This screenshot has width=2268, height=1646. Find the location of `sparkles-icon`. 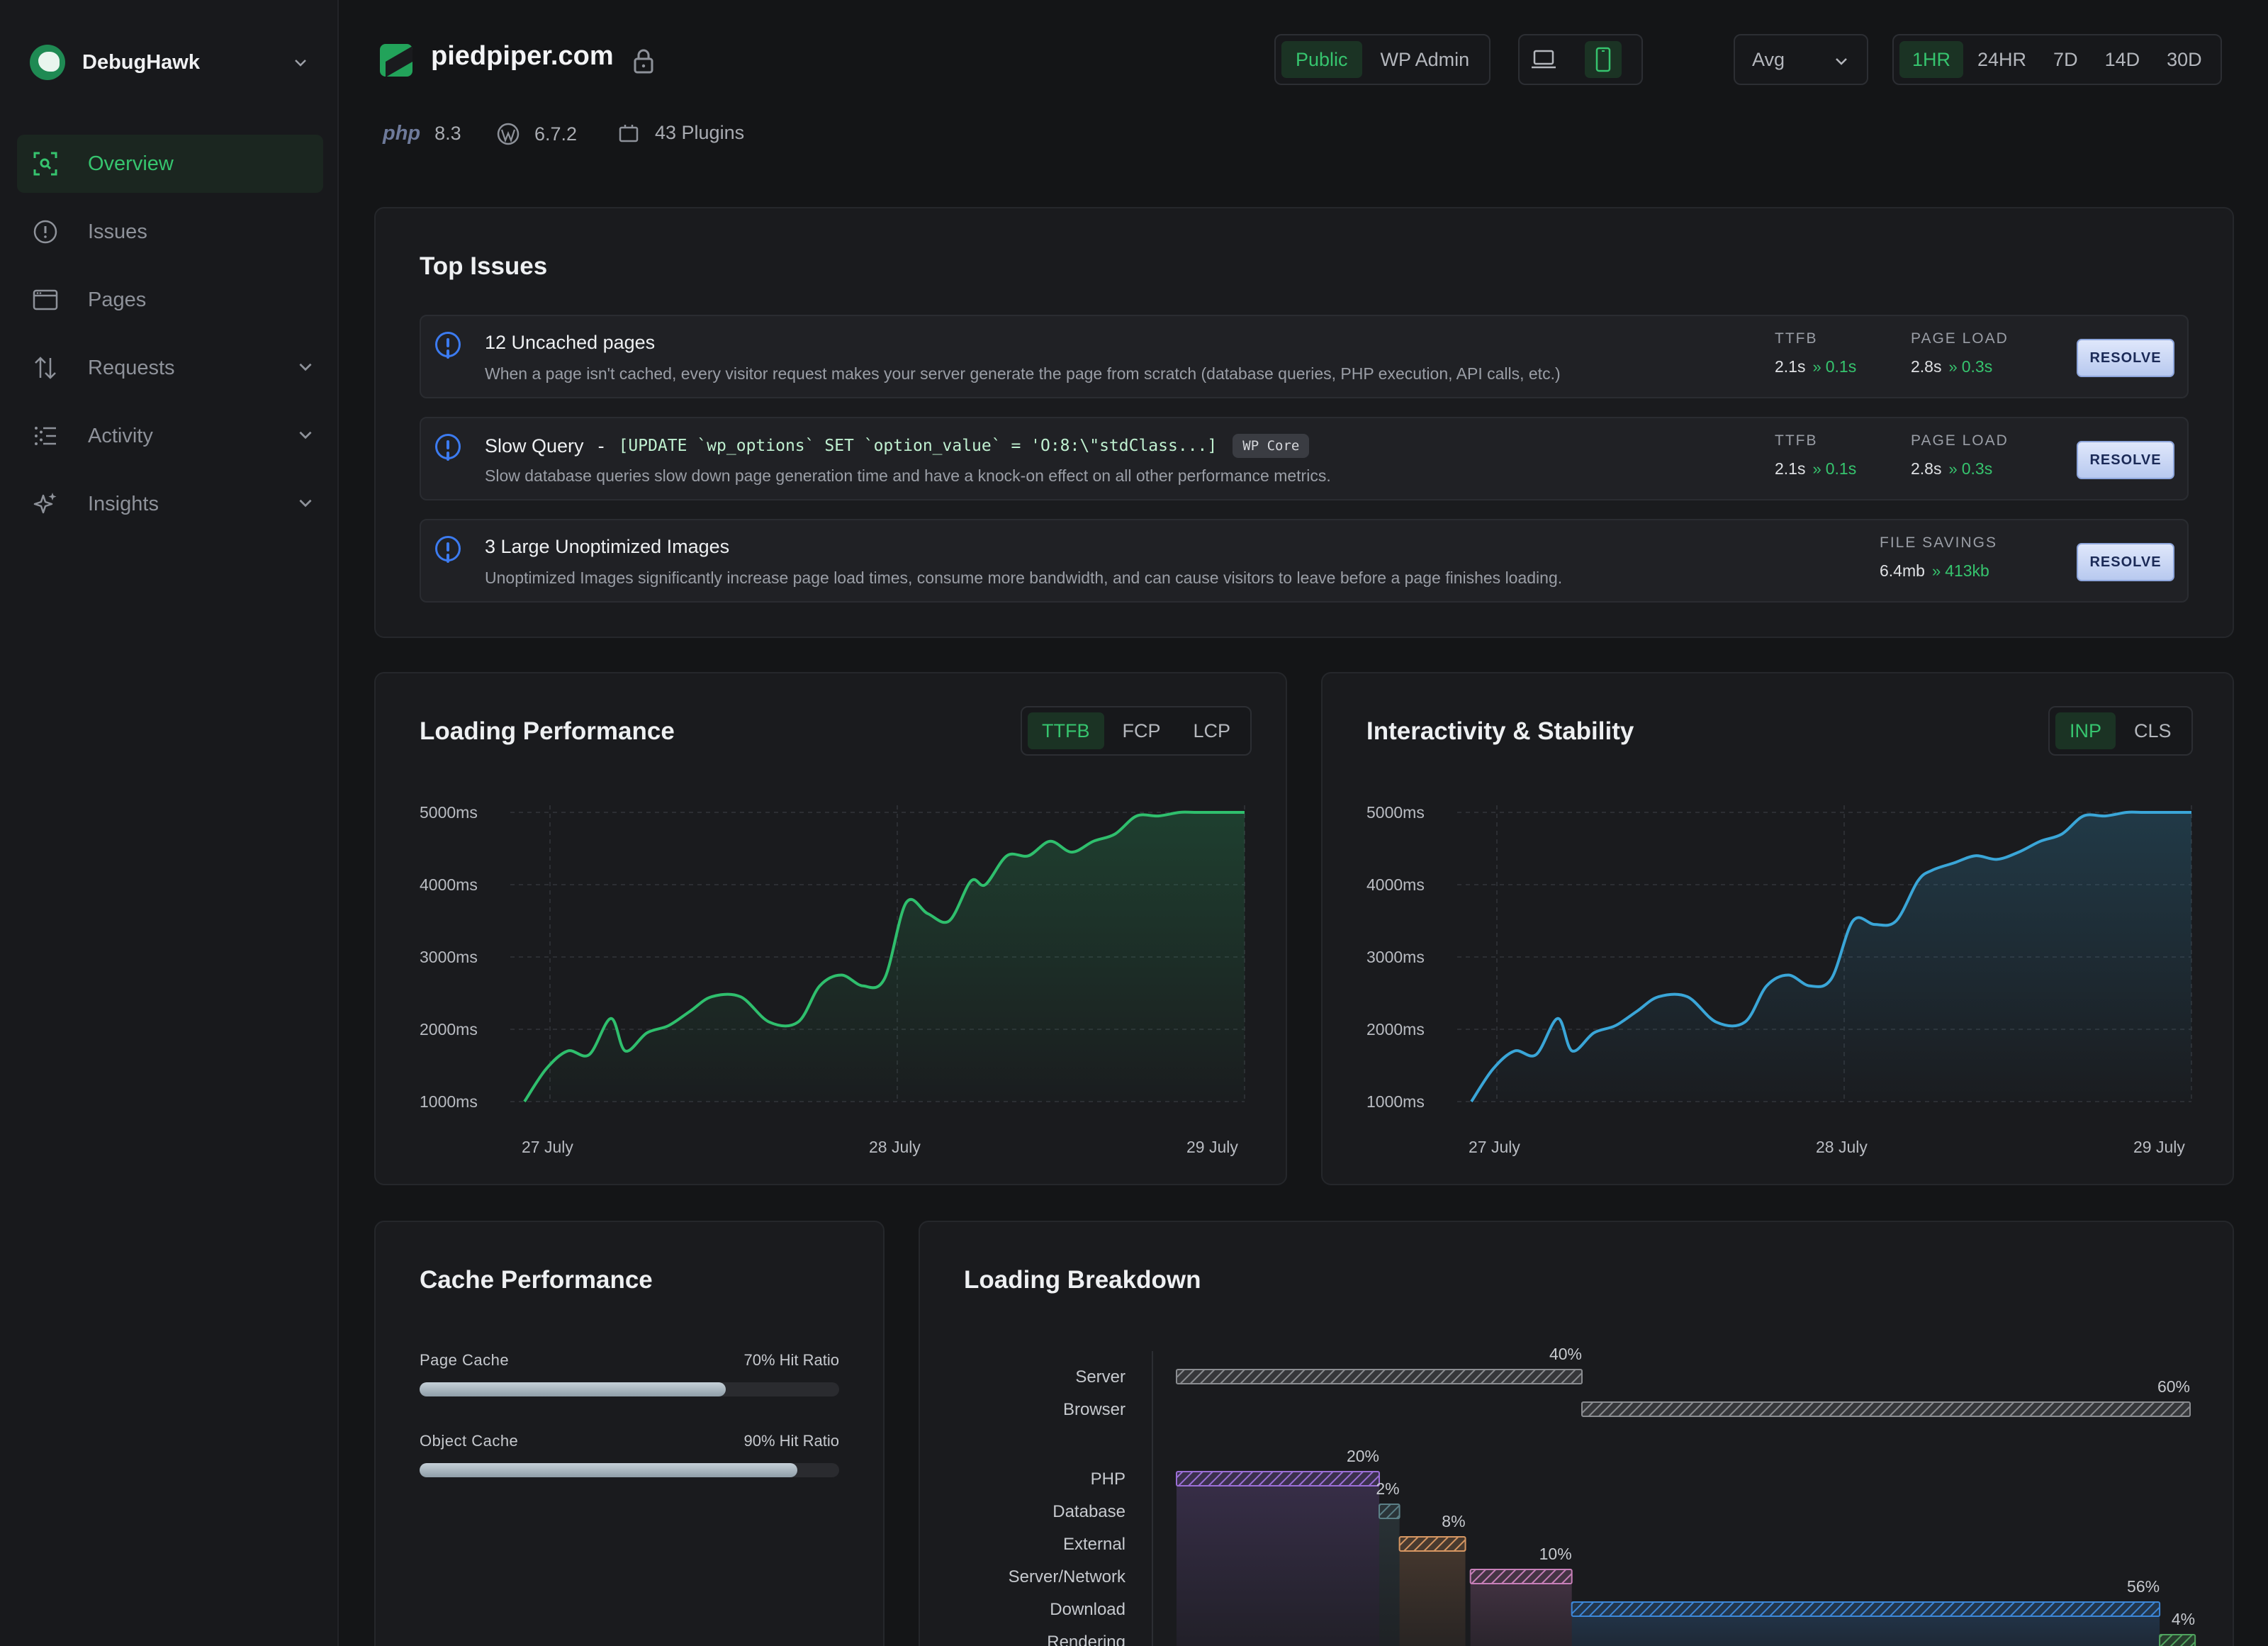

sparkles-icon is located at coordinates (45, 504).